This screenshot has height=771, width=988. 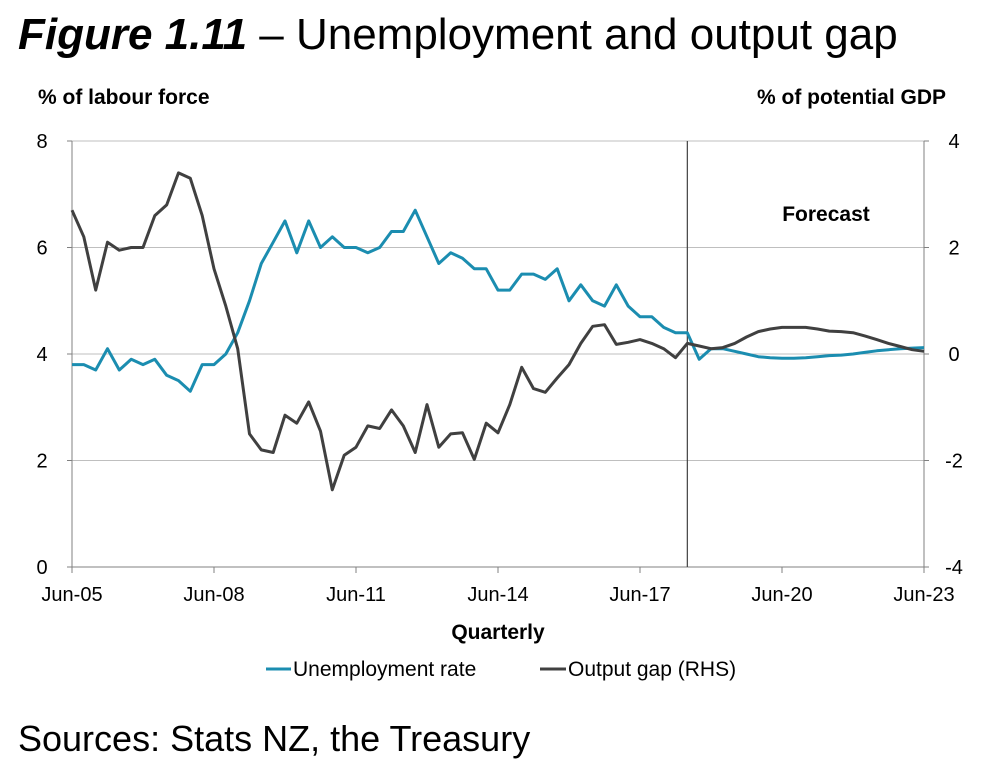 What do you see at coordinates (923, 595) in the screenshot?
I see `x-tick-label: Jun-23` at bounding box center [923, 595].